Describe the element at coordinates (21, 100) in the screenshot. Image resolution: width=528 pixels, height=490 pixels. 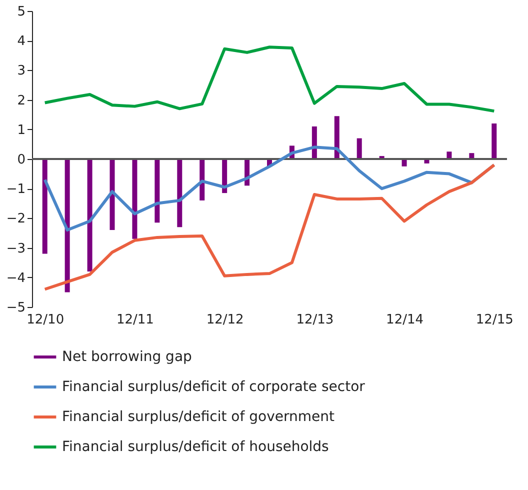
I see `y-tick-label: 2` at that location.